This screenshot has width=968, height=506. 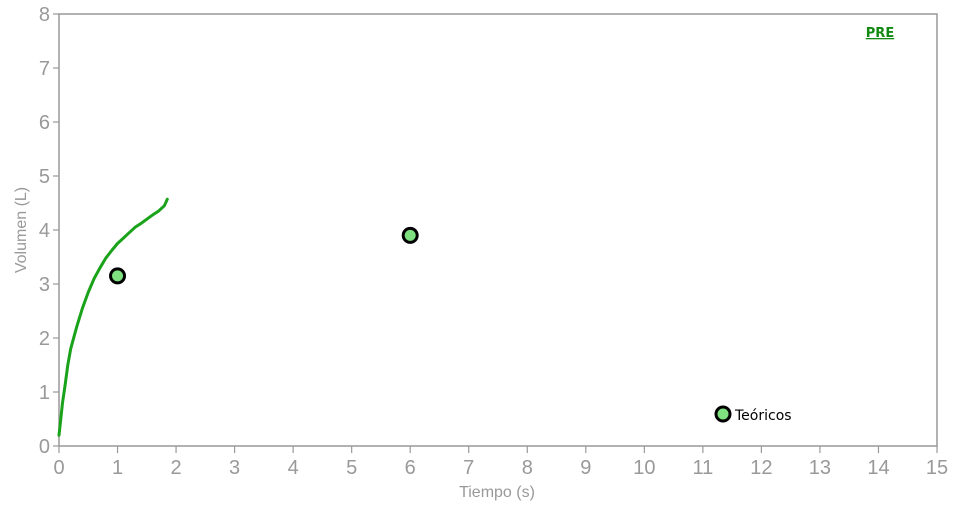 What do you see at coordinates (585, 468) in the screenshot?
I see `x-tick-label: 9` at bounding box center [585, 468].